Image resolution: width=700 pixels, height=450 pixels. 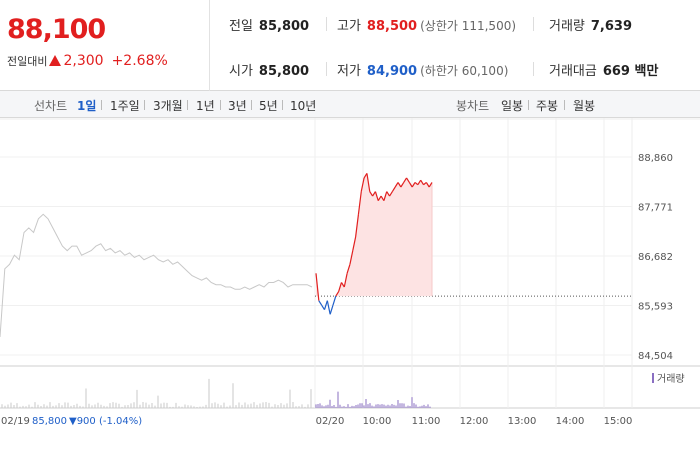 What do you see at coordinates (205, 106) in the screenshot?
I see `tab-1y: 1년` at bounding box center [205, 106].